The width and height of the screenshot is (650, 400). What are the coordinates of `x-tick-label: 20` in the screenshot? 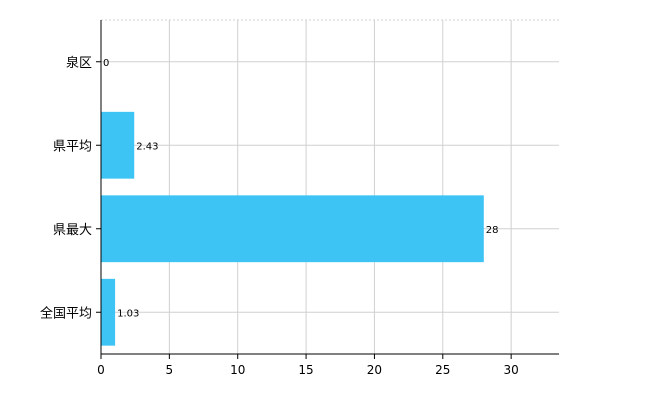 It's located at (374, 370).